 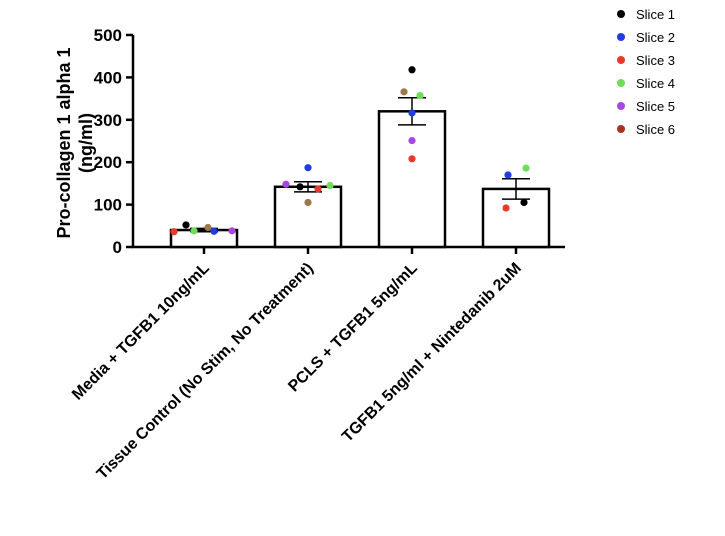 I want to click on y-axis-label-line: Pro-collagen 1 alpha 1, so click(x=64, y=142).